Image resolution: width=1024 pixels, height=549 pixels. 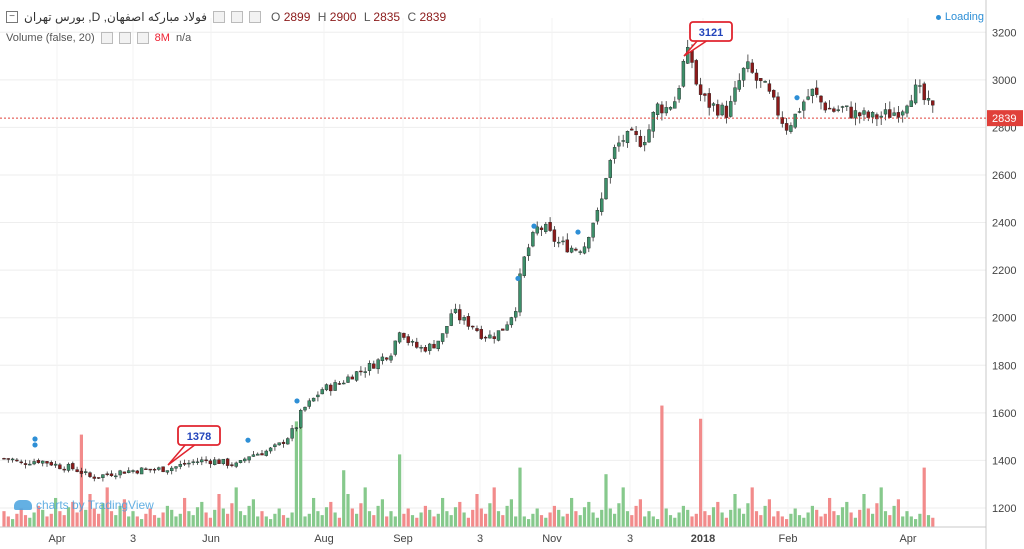 What do you see at coordinates (1004, 81) in the screenshot?
I see `y-tick-label: 3000` at bounding box center [1004, 81].